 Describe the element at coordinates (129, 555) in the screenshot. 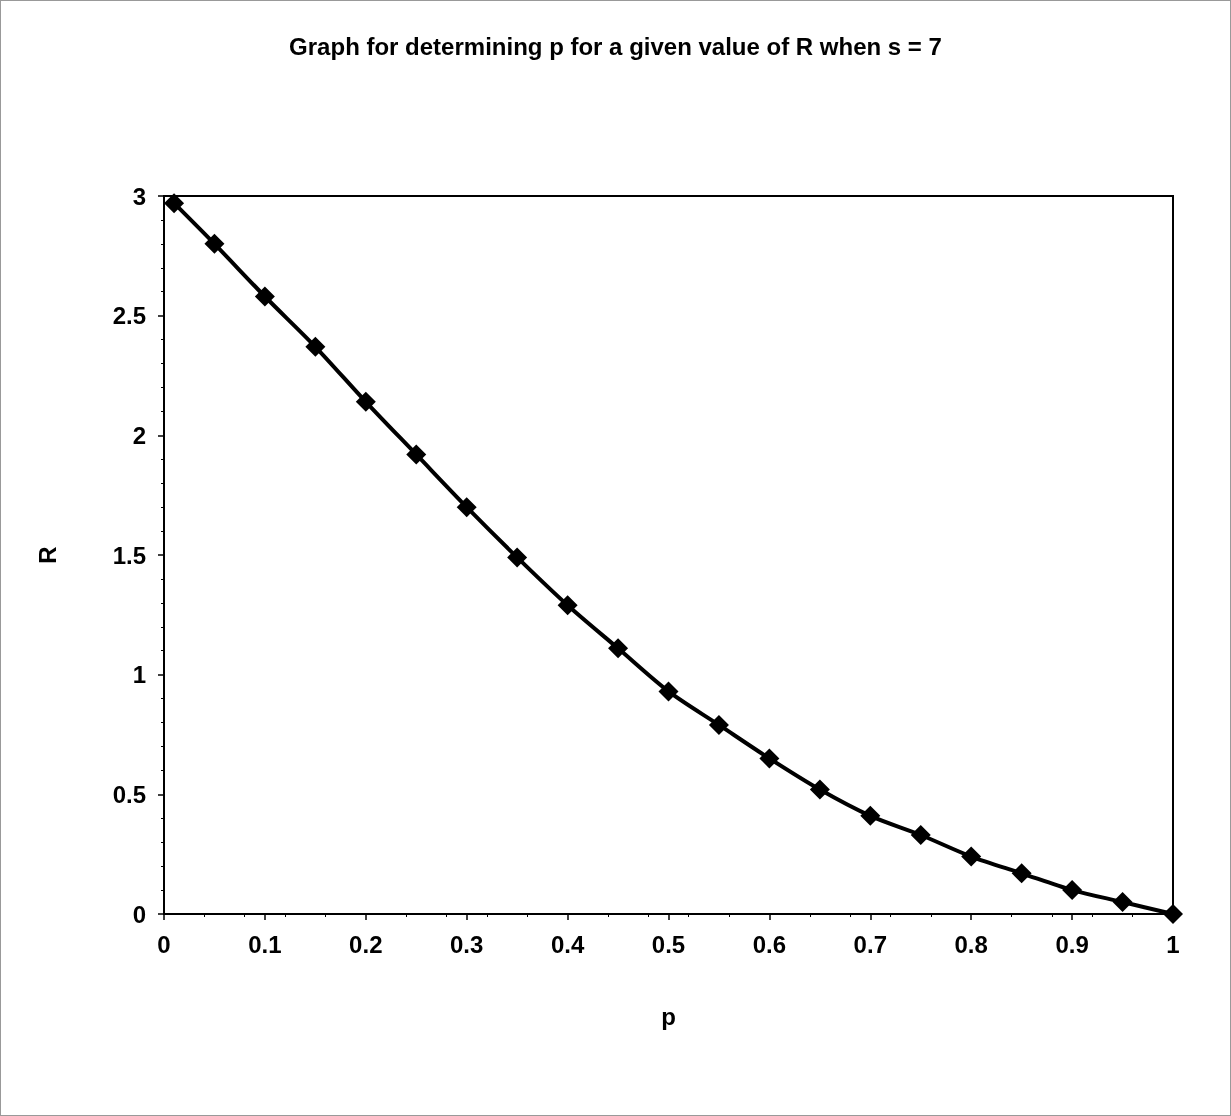

I see `y-tick-label: 1.5` at that location.